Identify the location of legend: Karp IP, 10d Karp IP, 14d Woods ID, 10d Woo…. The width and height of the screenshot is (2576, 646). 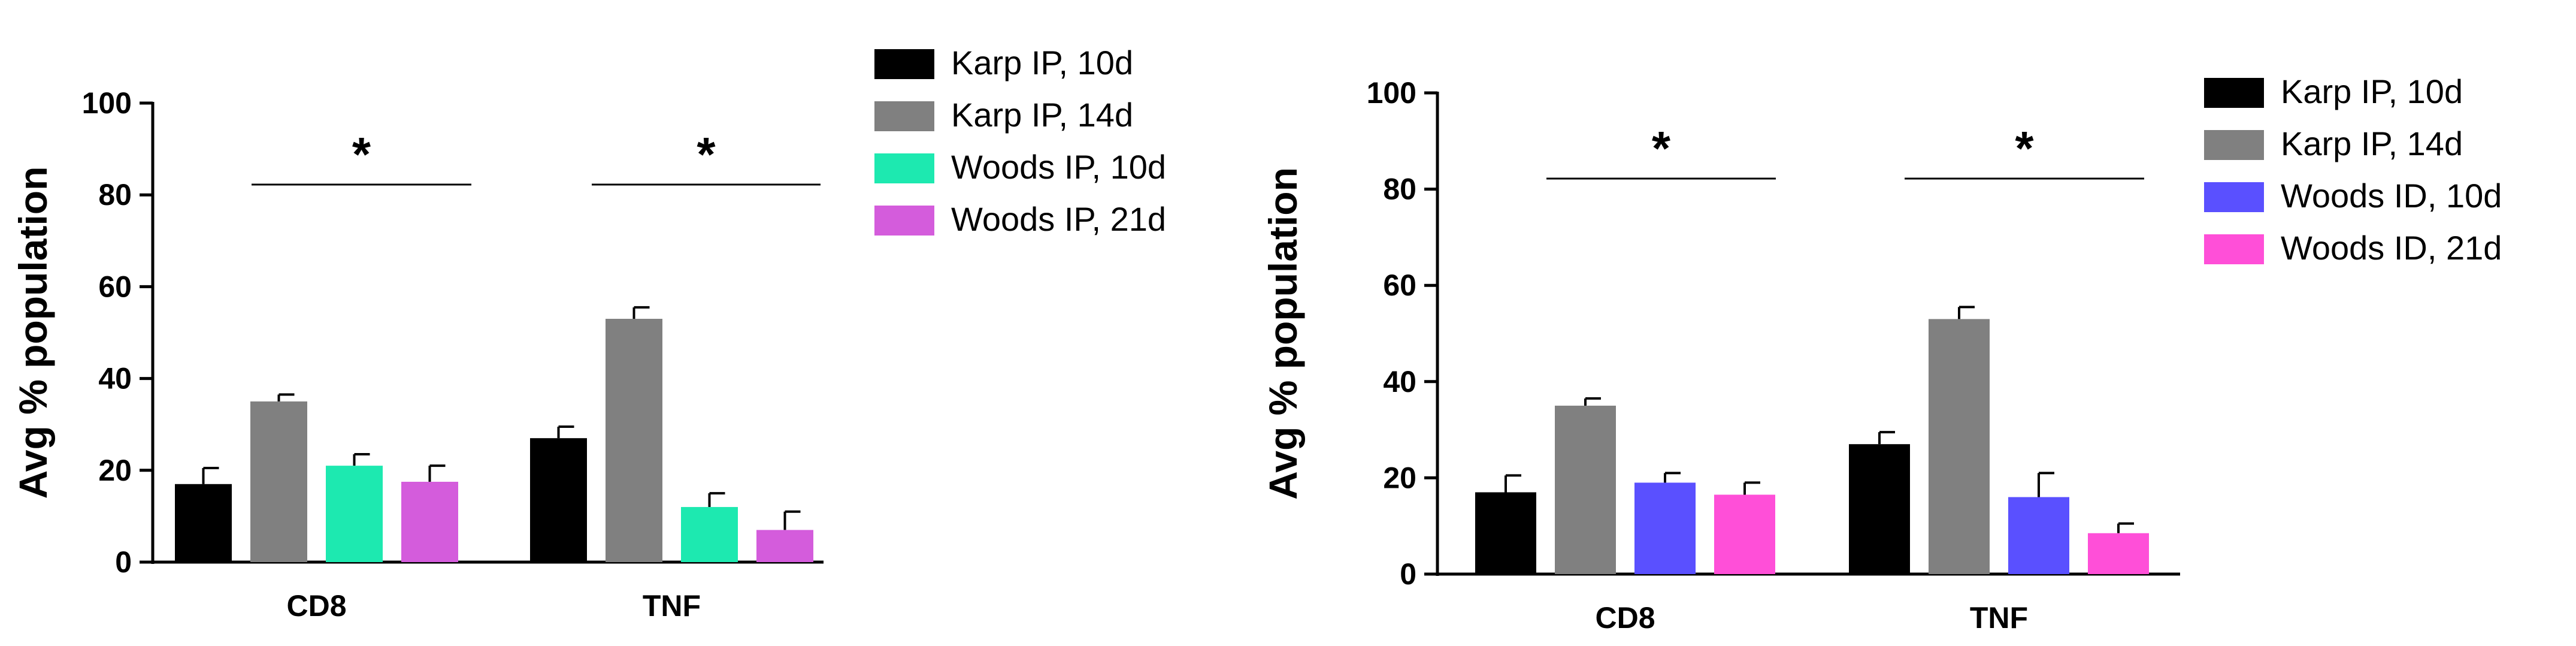
(2353, 170).